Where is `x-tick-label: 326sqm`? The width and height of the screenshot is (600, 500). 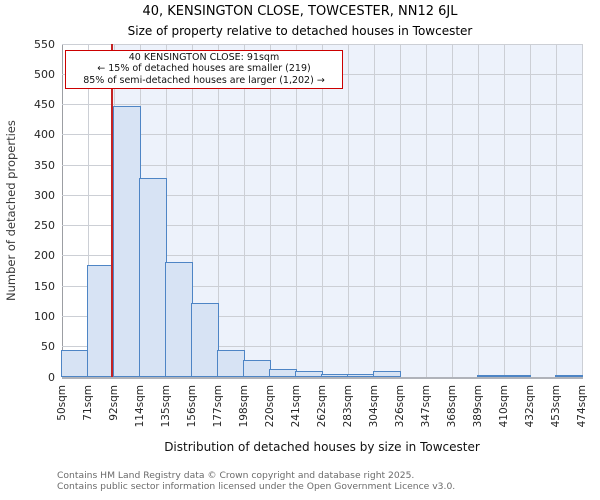
x-tick-label: 326sqm is located at coordinates (400, 406).